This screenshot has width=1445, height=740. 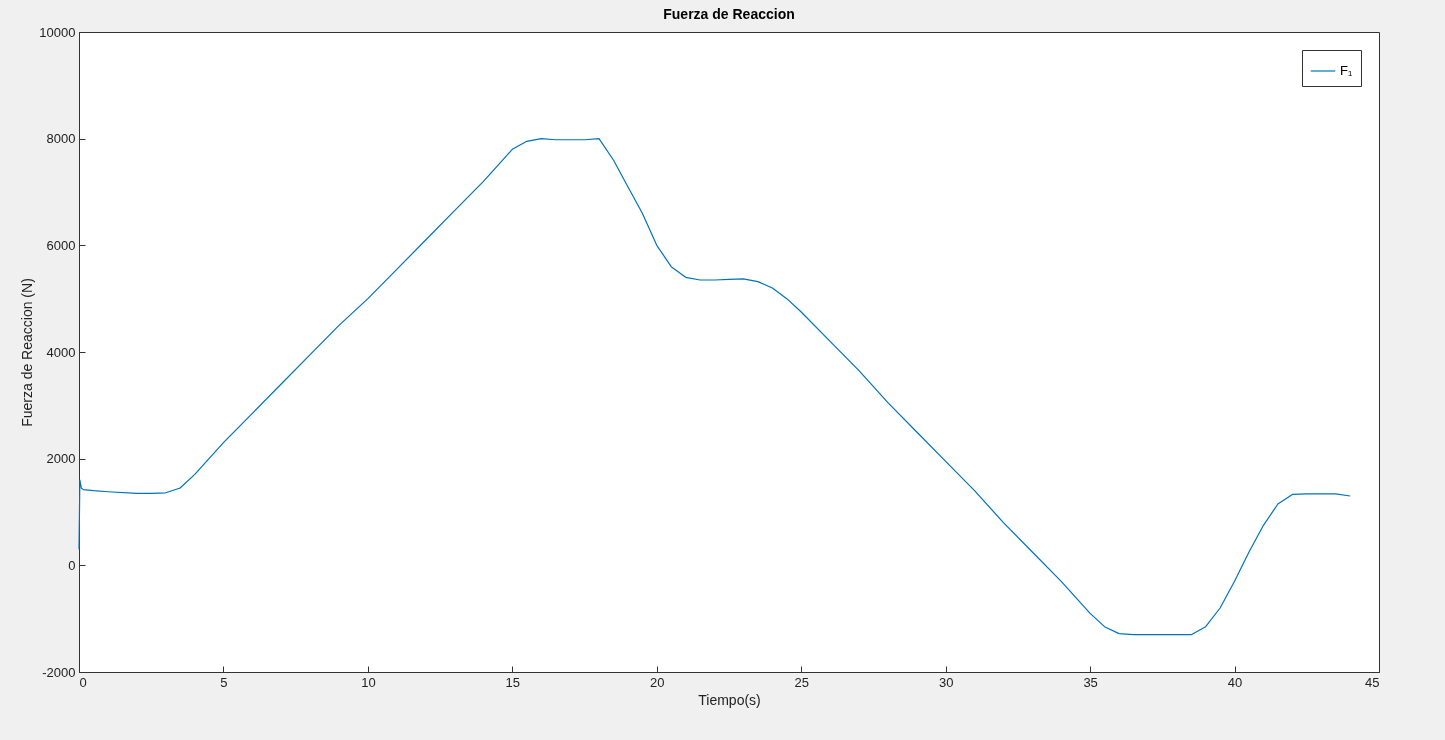 I want to click on x-tick-label: 40, so click(x=1235, y=682).